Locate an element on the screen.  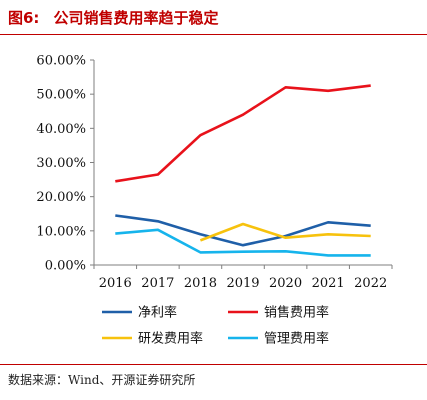
x-tick-label: 2021 is located at coordinates (328, 283).